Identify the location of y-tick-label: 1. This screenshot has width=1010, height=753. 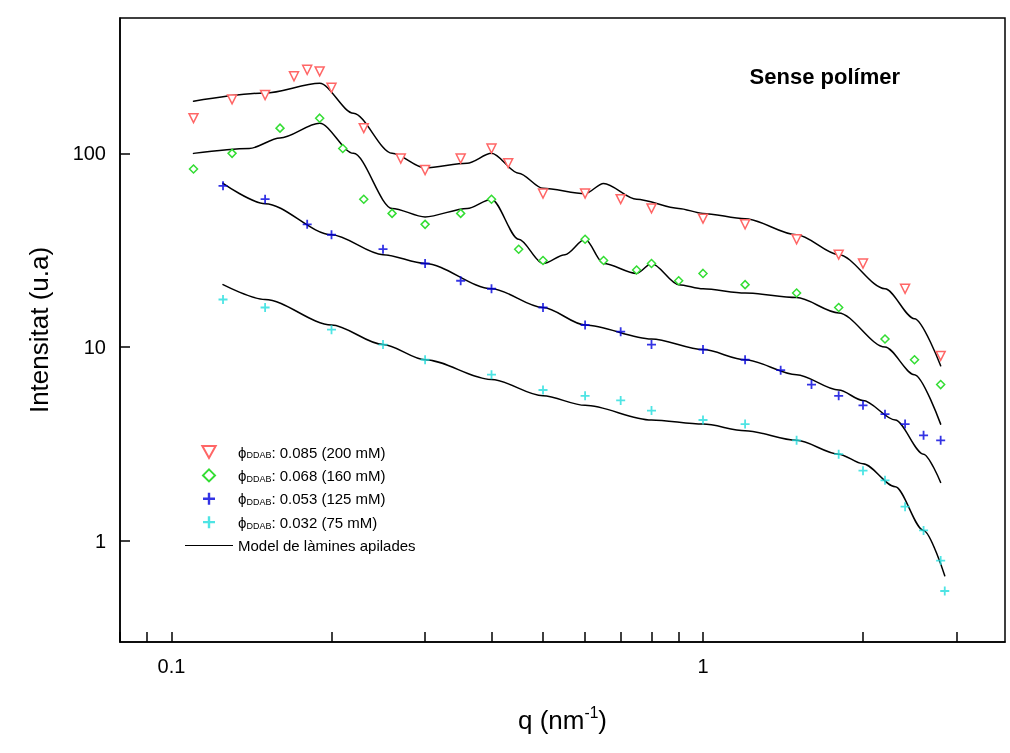
(100, 540).